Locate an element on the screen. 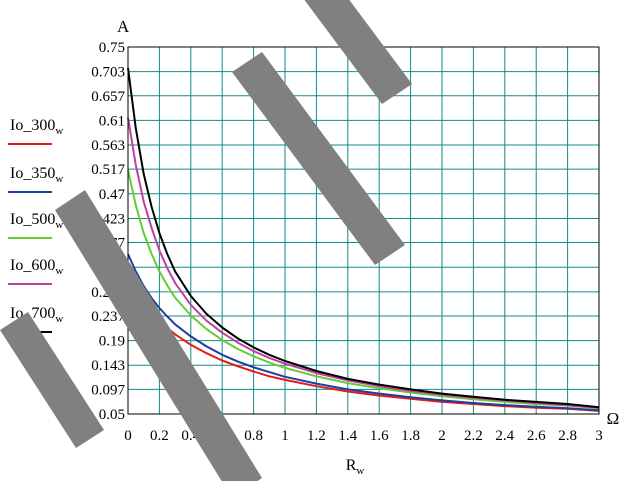 Image resolution: width=631 pixels, height=481 pixels. x-axis-unit: Ω is located at coordinates (613, 418).